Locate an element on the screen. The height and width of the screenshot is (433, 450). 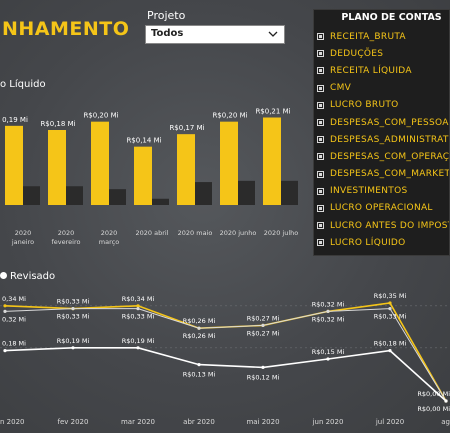
account-item: LUCRO ANTES DO IMPOSTO is located at coordinates (381, 225).